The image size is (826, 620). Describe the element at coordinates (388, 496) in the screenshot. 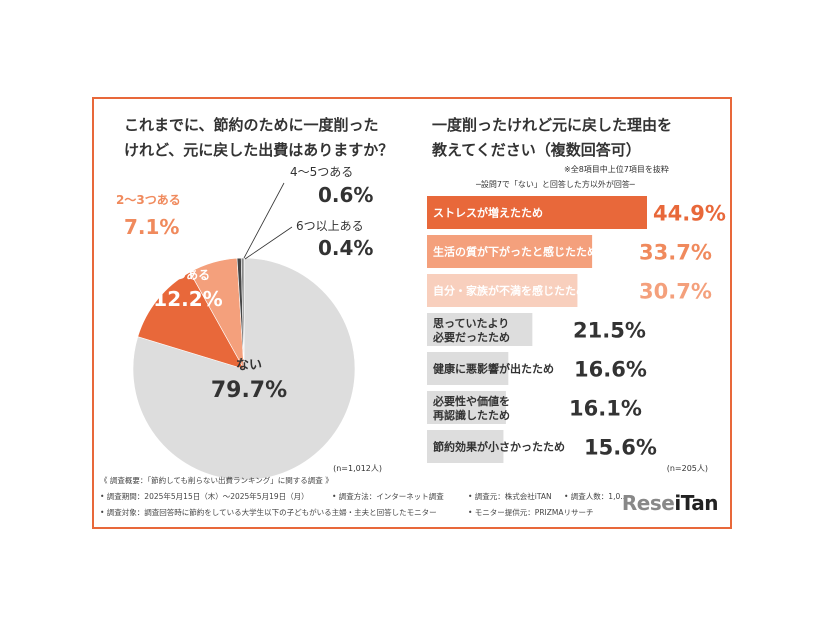

I see `footer-method: • 調査方法：インターネット調査` at that location.